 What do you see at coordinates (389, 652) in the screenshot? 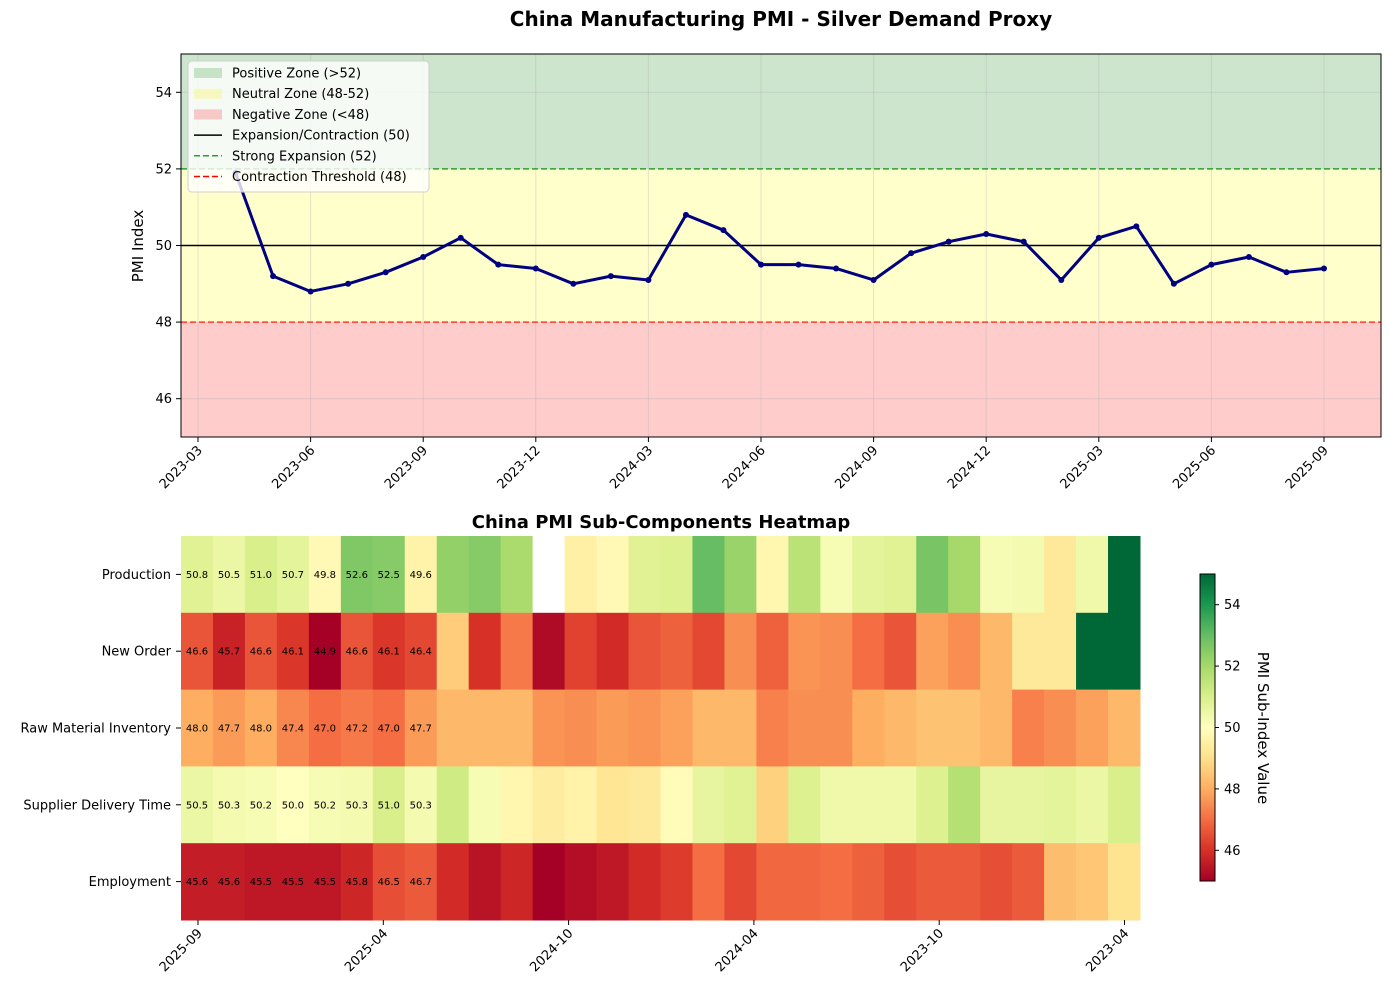
I see `cell-value: 46.1` at bounding box center [389, 652].